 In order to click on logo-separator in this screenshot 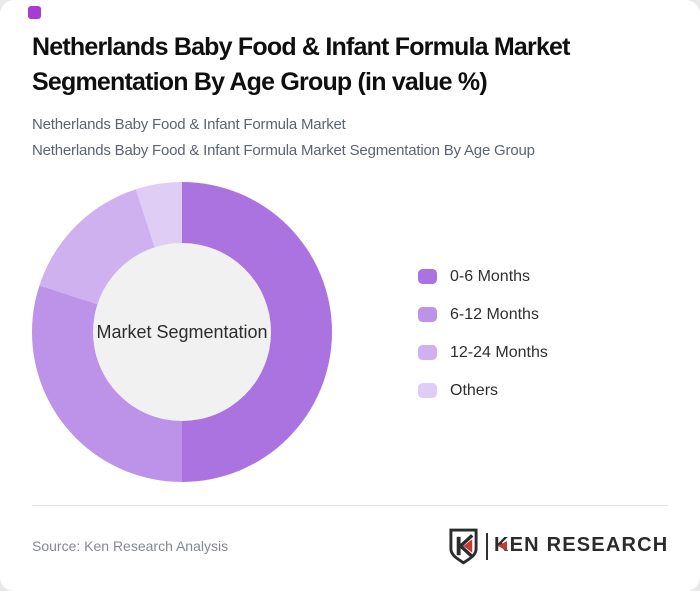, I will do `click(487, 546)`.